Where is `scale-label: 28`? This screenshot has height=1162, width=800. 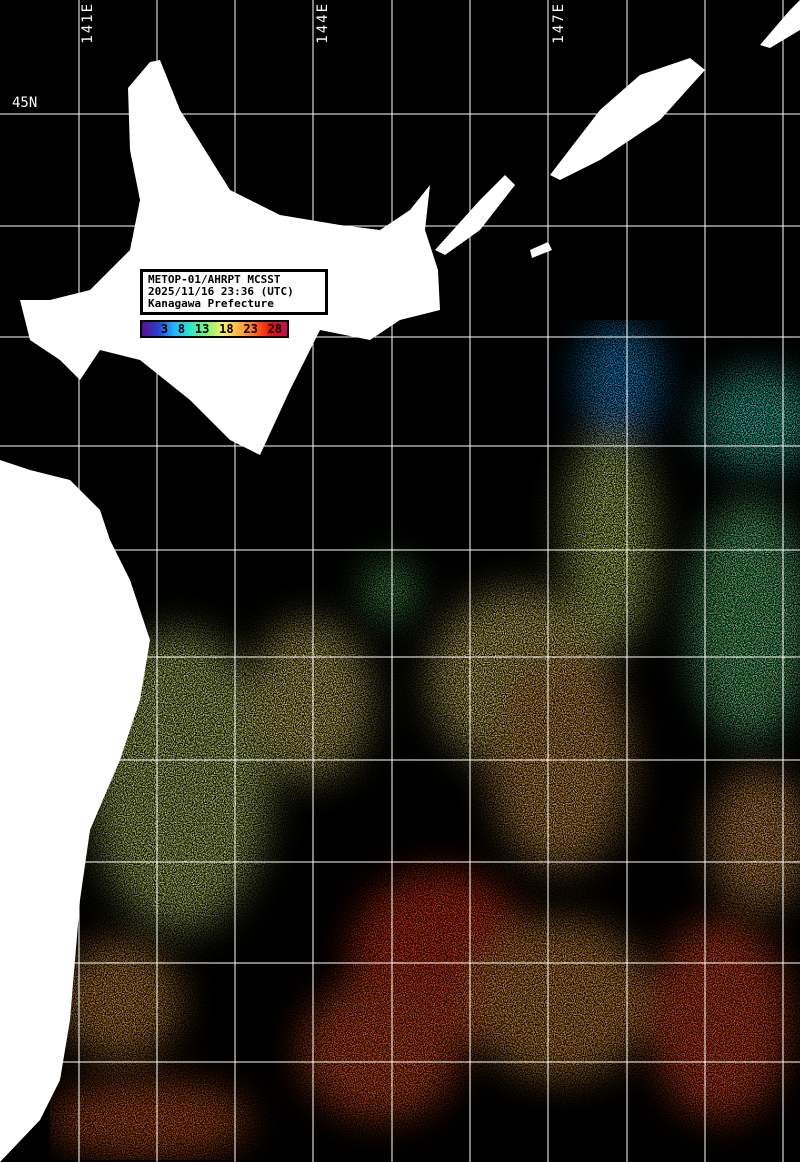 scale-label: 28 is located at coordinates (275, 329).